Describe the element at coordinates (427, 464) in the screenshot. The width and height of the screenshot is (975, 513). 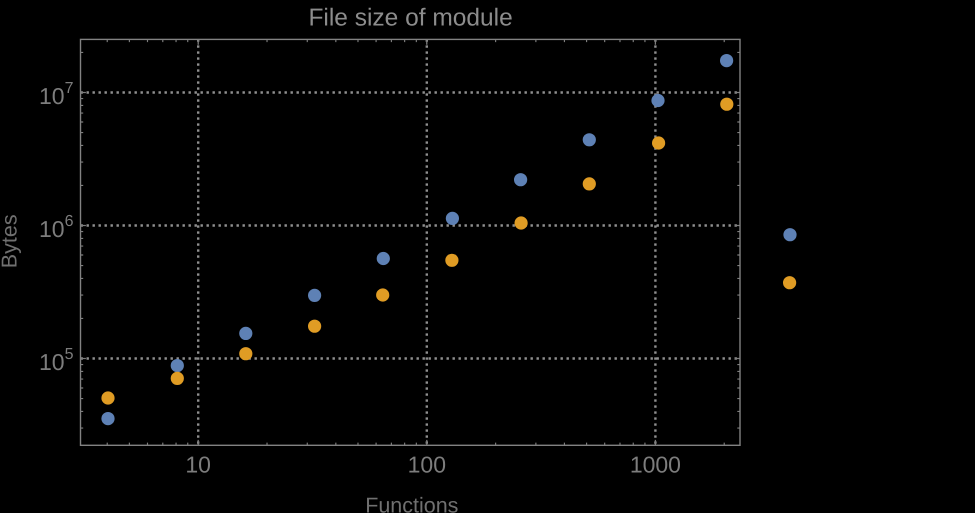
I see `svg-text: 100` at that location.